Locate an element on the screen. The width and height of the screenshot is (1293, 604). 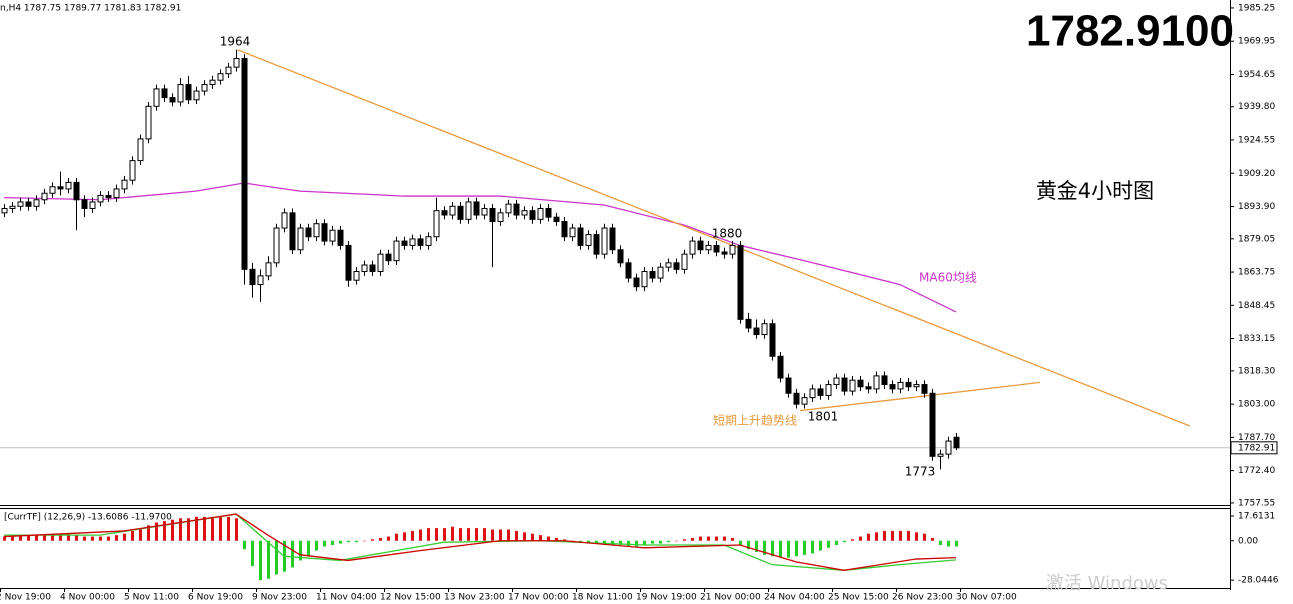
x-tick-label: 9 Nov 23:00 is located at coordinates (279, 598).